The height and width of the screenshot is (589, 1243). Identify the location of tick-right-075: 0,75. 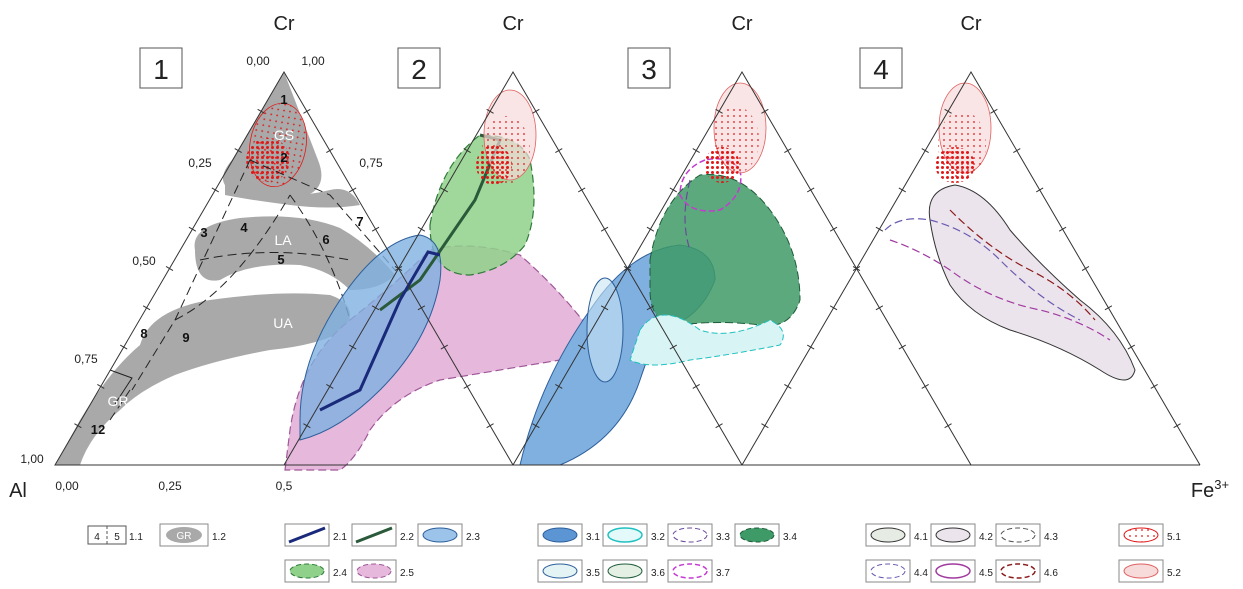
(371, 163).